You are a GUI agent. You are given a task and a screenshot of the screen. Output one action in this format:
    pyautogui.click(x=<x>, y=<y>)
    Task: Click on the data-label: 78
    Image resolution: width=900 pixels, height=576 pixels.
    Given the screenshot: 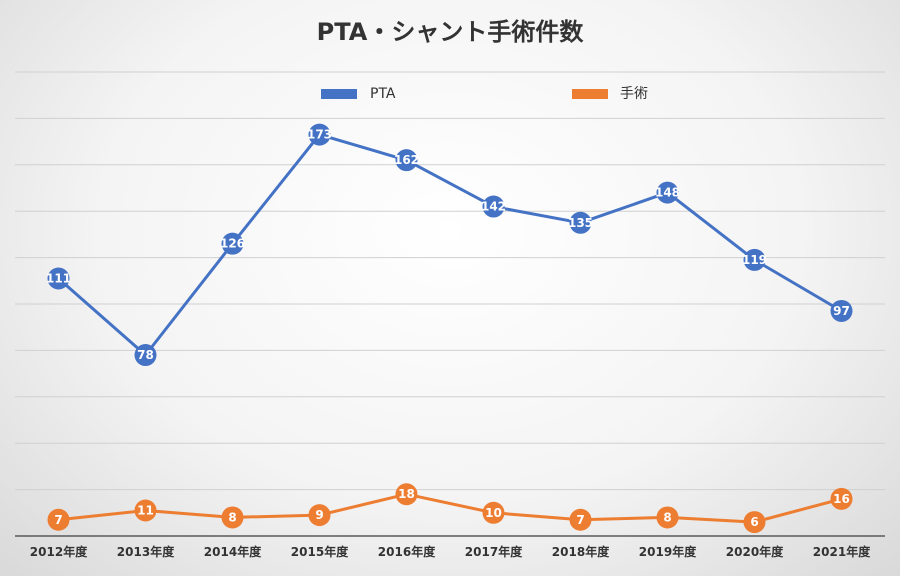 What is the action you would take?
    pyautogui.click(x=145, y=355)
    